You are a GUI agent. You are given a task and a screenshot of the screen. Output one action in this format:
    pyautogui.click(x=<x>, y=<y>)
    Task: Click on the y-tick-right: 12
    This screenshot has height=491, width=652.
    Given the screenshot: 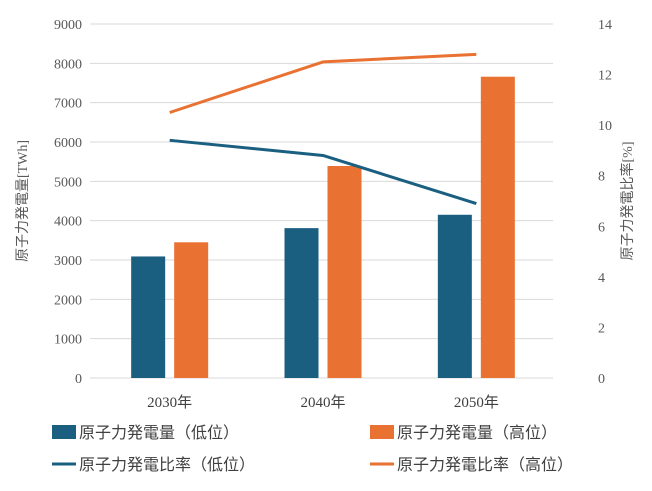 What is the action you would take?
    pyautogui.click(x=605, y=76)
    